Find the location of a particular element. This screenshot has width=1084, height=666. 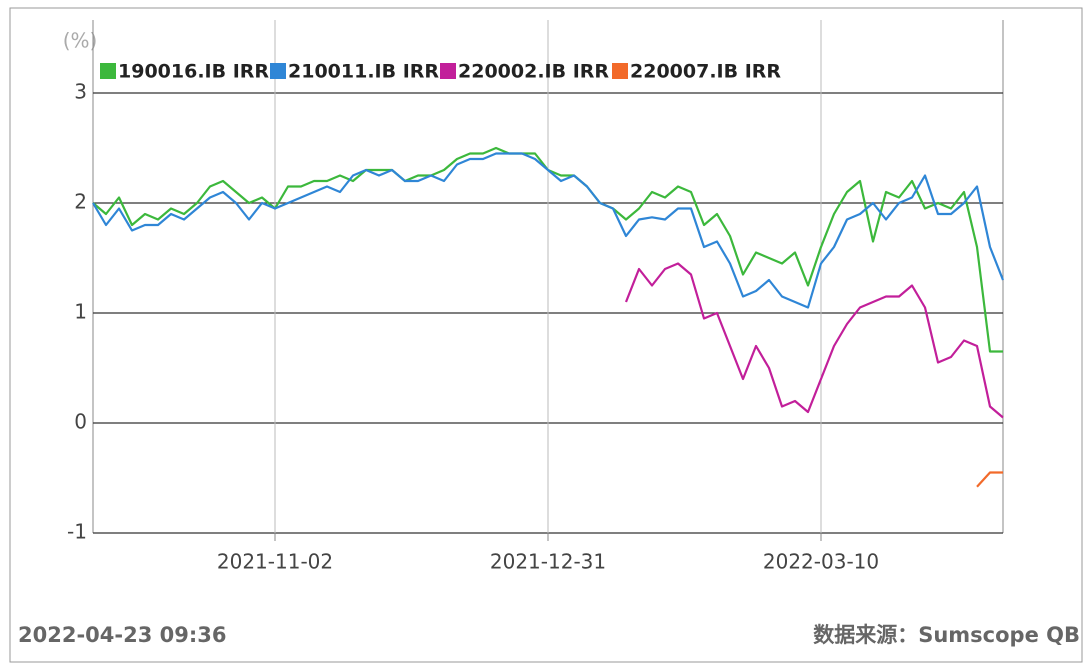

x-tick-label: 2022-03-10 is located at coordinates (821, 562).